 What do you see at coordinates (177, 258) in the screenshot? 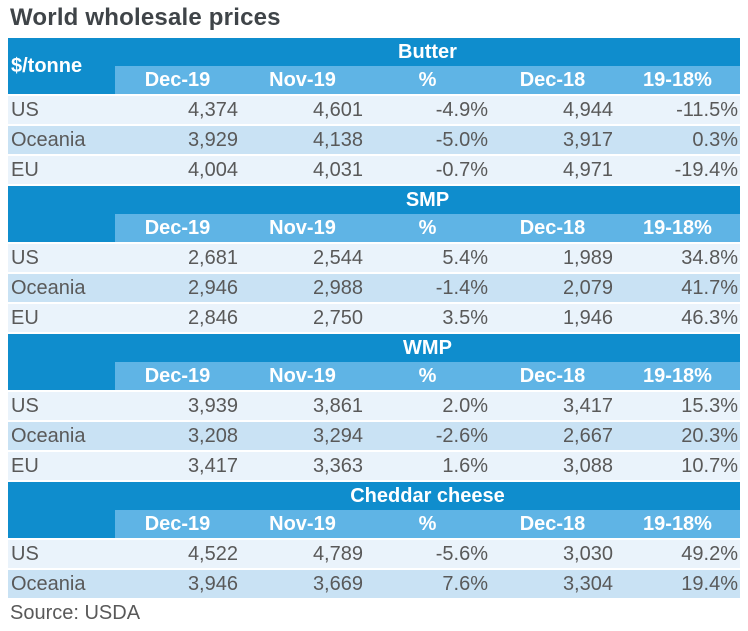
I see `value-cell: 2,681` at bounding box center [177, 258].